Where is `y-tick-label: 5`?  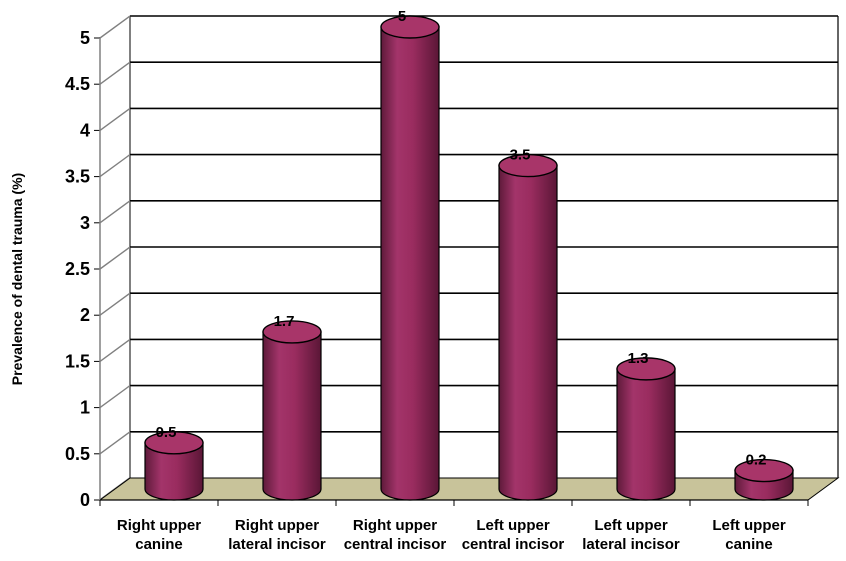
y-tick-label: 5 is located at coordinates (85, 38).